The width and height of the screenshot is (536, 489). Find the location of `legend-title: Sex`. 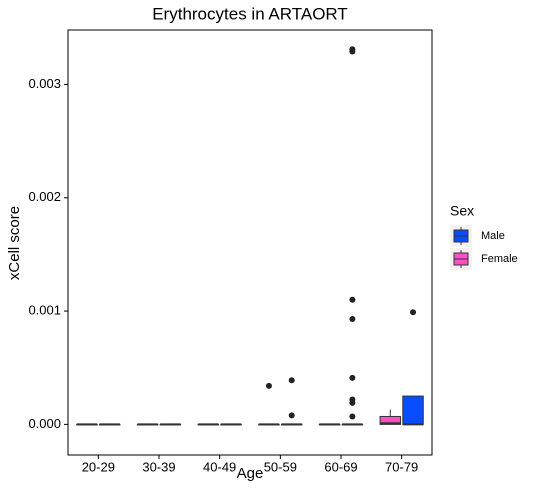

legend-title: Sex is located at coordinates (462, 211).